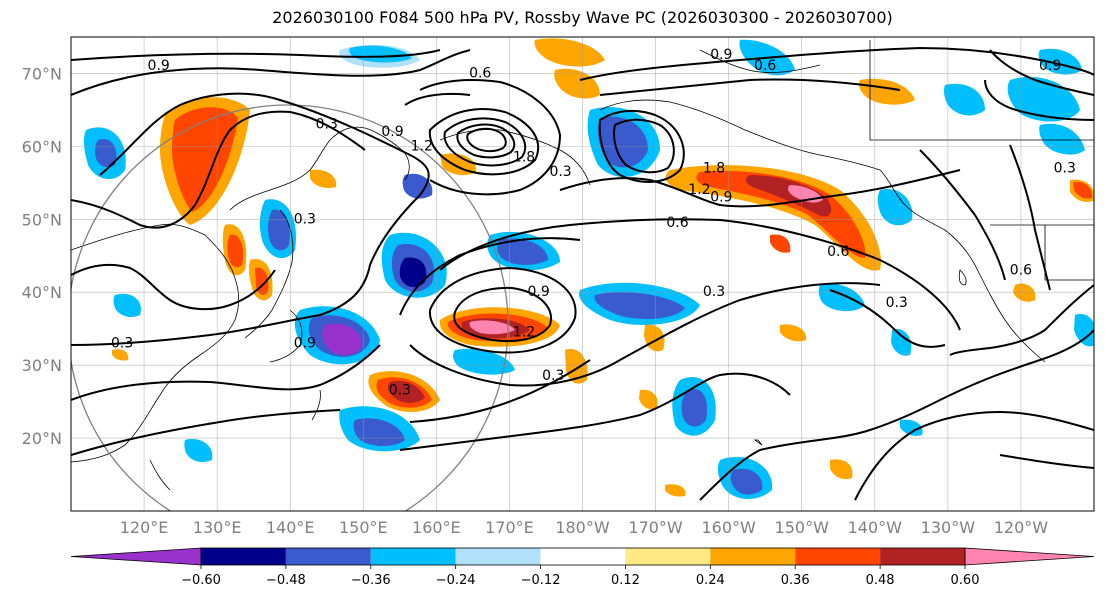 This screenshot has height=604, width=1105. I want to click on colorbar-tick-label: −0.24, so click(456, 580).